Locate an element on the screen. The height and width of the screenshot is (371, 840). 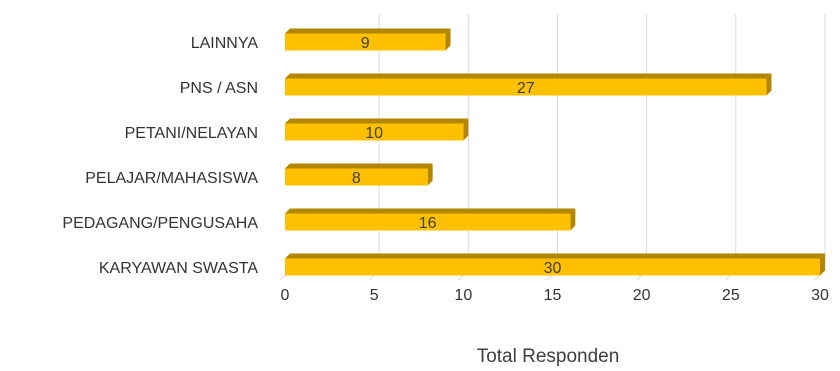
category-label: PNS / ASN is located at coordinates (219, 88).